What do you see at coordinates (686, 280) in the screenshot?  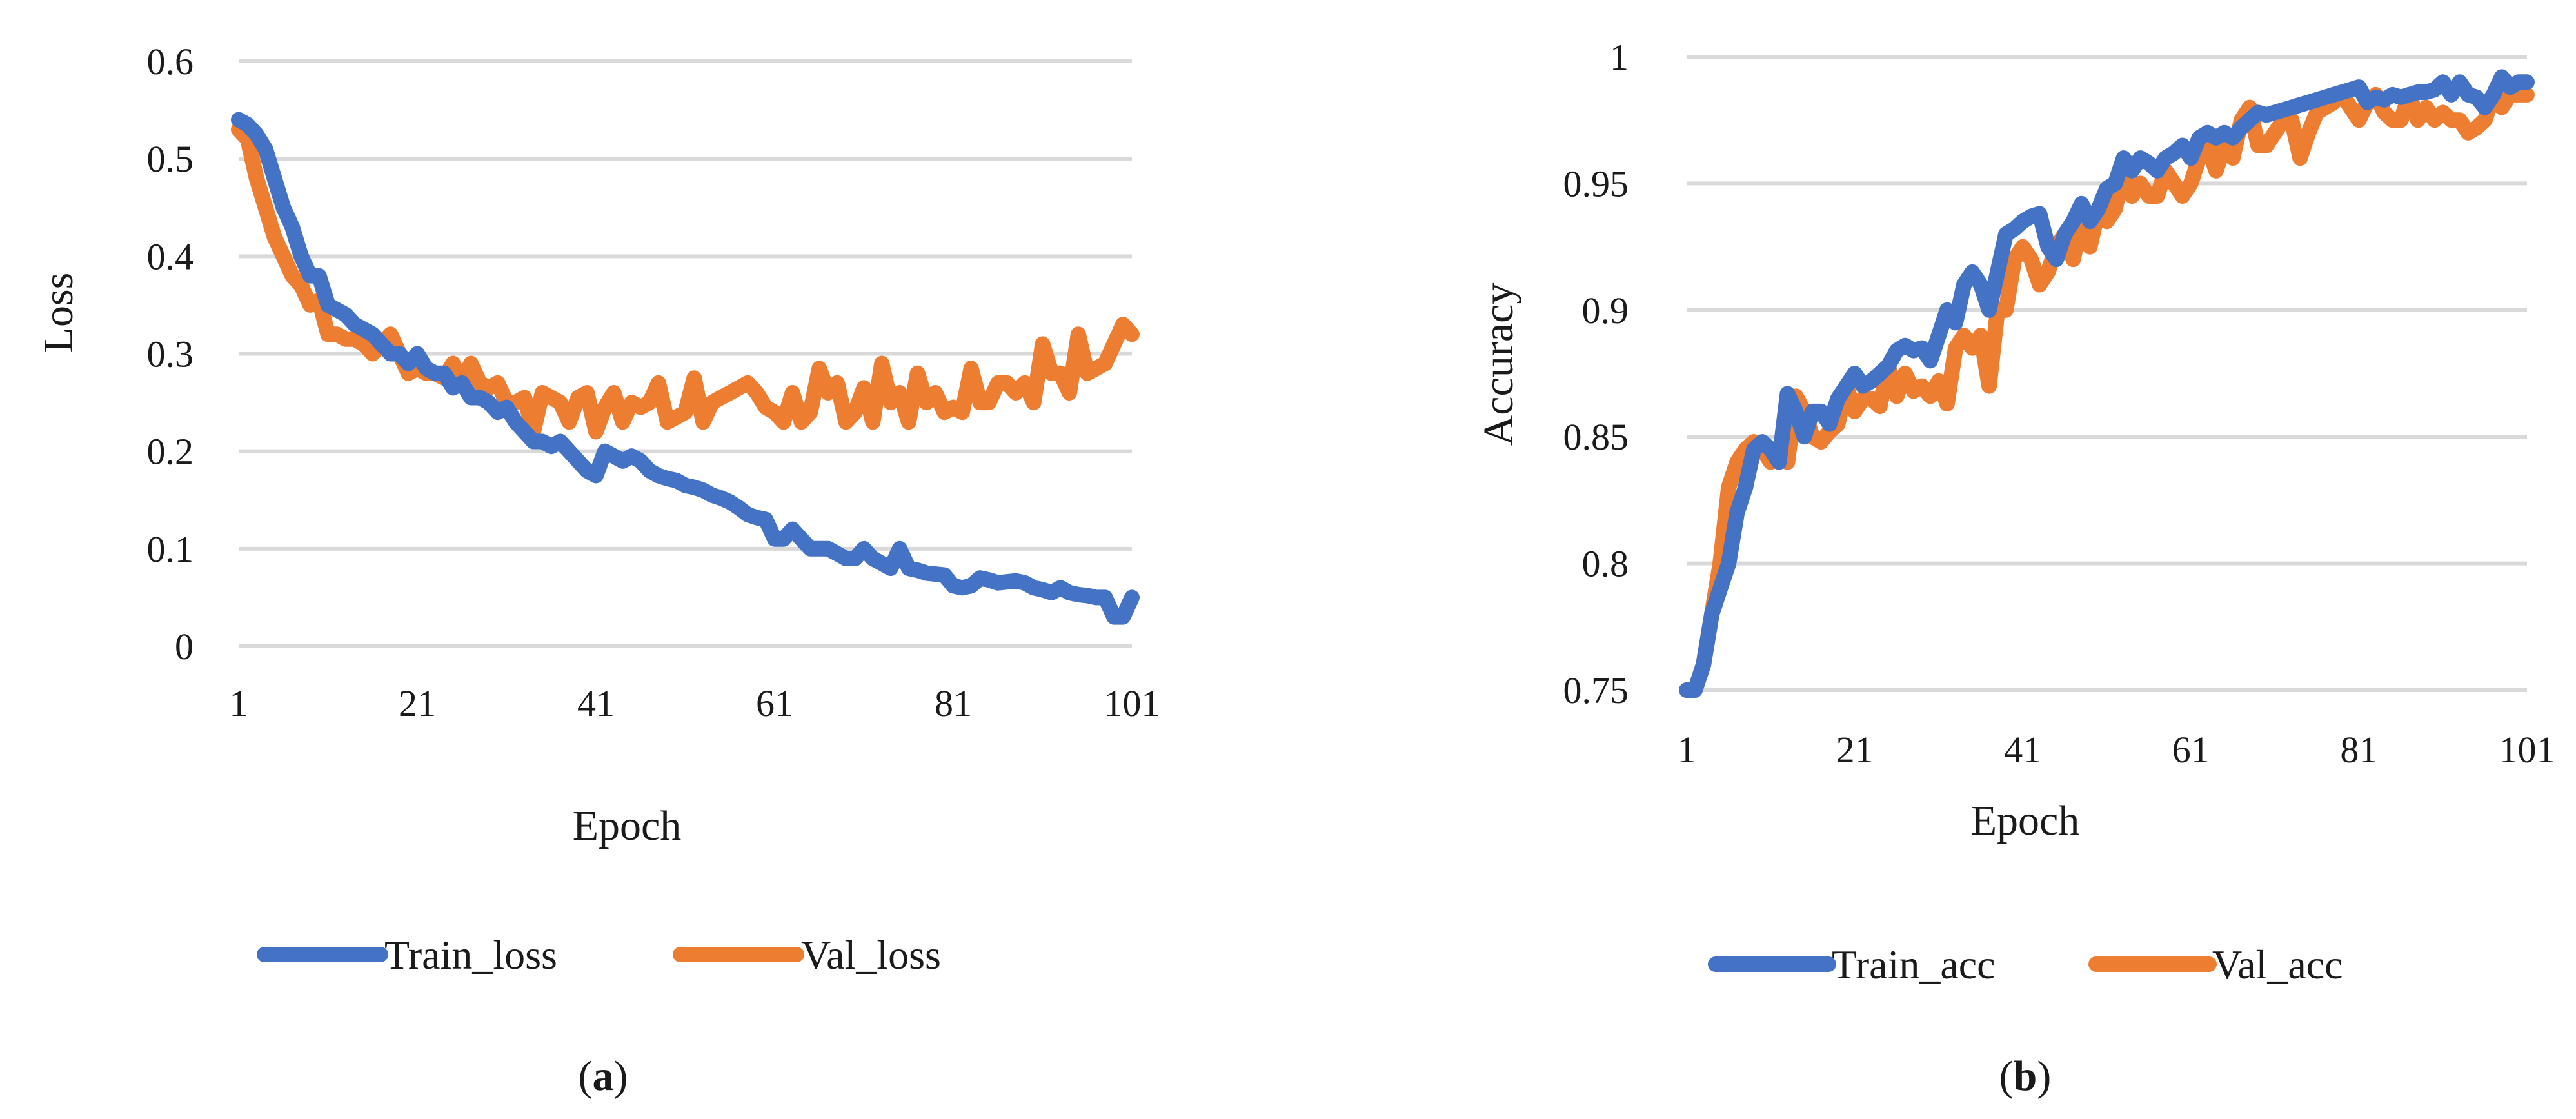 I see `series-line-val-loss` at bounding box center [686, 280].